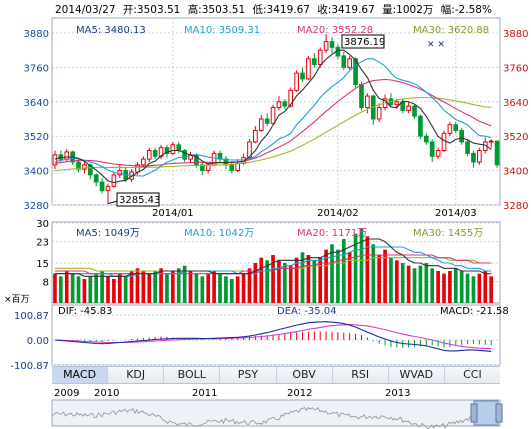 The height and width of the screenshot is (429, 531). What do you see at coordinates (264, 417) in the screenshot?
I see `timeline-sparkline` at bounding box center [264, 417].